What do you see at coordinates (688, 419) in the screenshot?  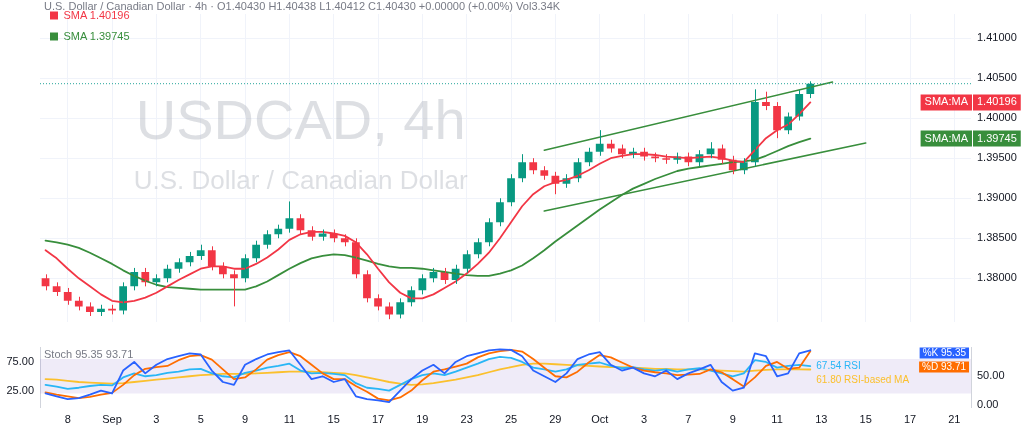 I see `x-tick-label: 7` at bounding box center [688, 419].